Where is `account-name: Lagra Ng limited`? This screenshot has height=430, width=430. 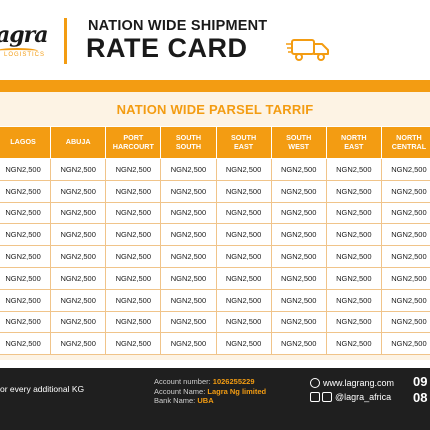 account-name: Lagra Ng limited is located at coordinates (237, 391).